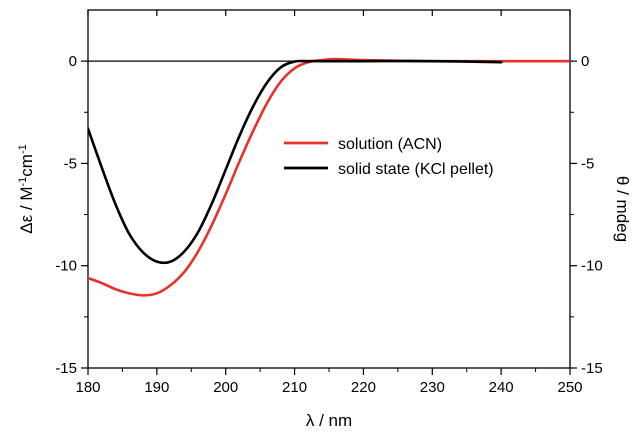  What do you see at coordinates (363, 387) in the screenshot?
I see `x-tick-label: 220` at bounding box center [363, 387].